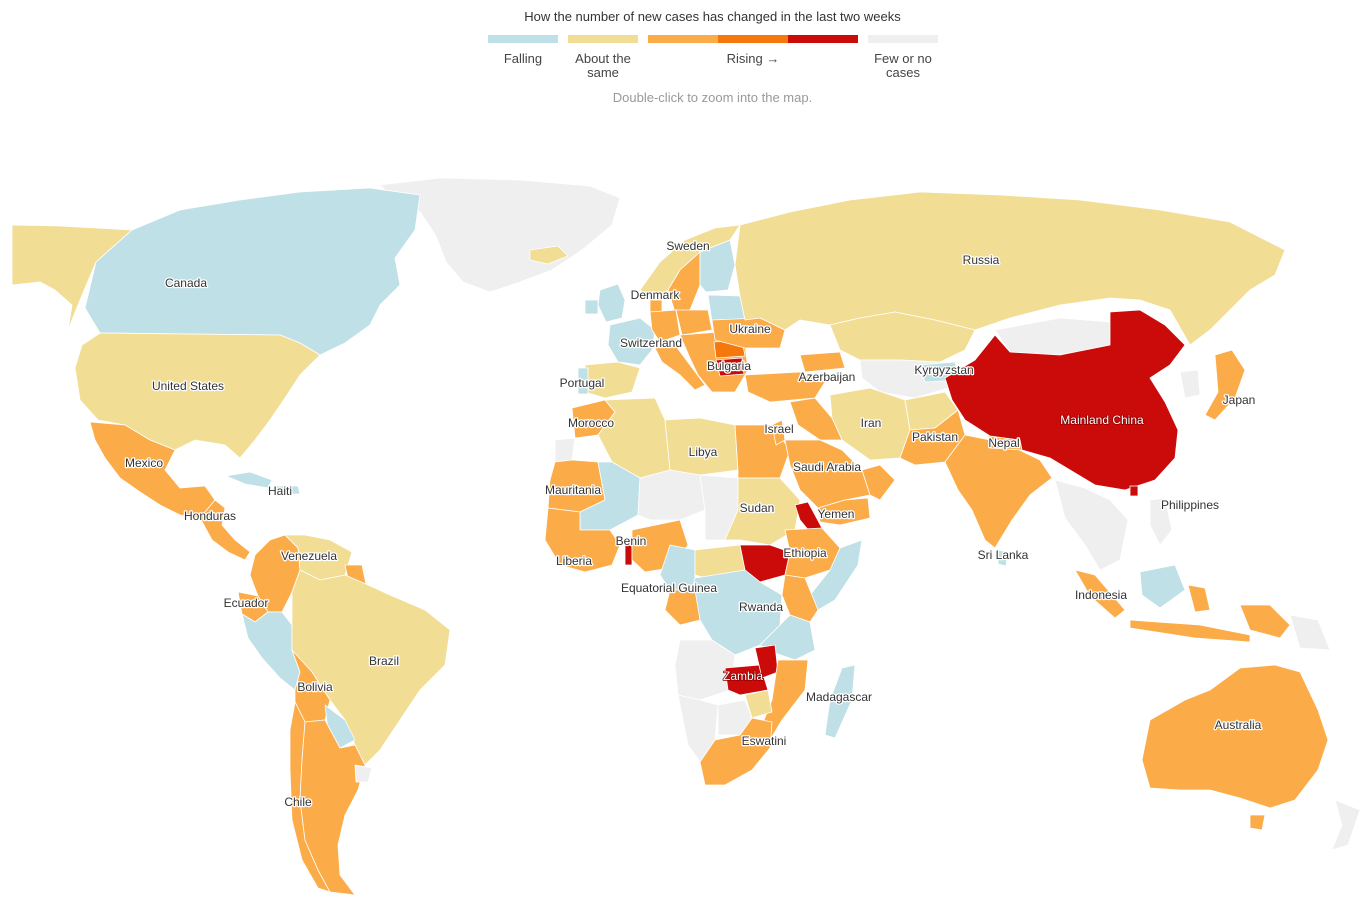  What do you see at coordinates (628, 552) in the screenshot?
I see `region-benin` at bounding box center [628, 552].